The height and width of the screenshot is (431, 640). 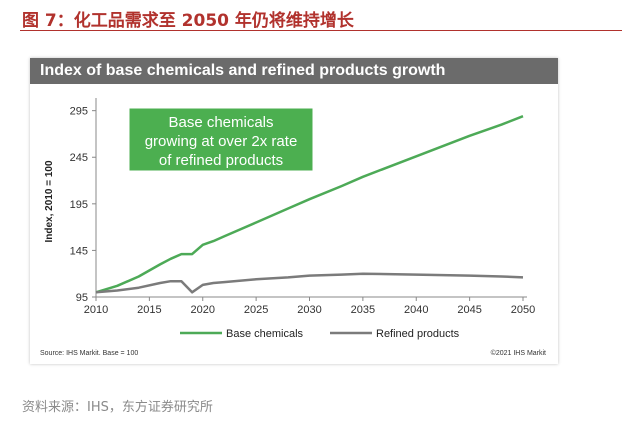 I want to click on x-tick-label: 2035, so click(x=363, y=310).